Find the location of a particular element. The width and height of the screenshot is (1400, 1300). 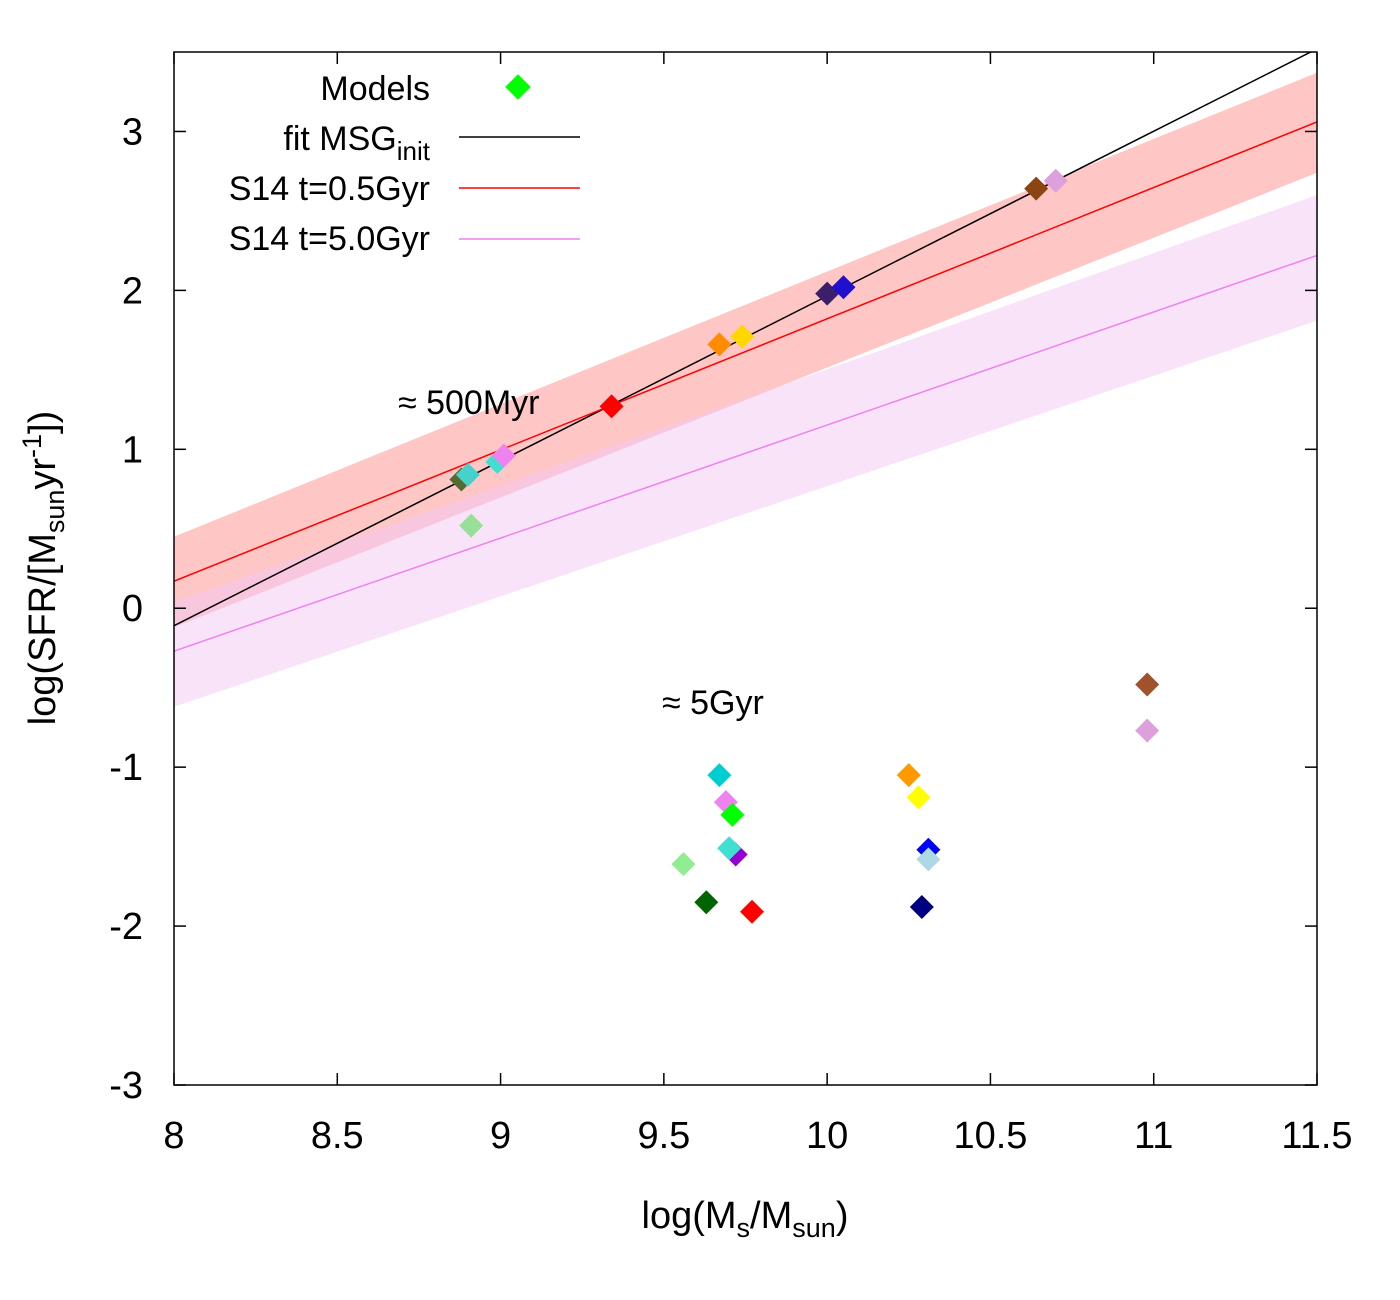

x-tick-label-7: 11.5 is located at coordinates (1316, 1136).